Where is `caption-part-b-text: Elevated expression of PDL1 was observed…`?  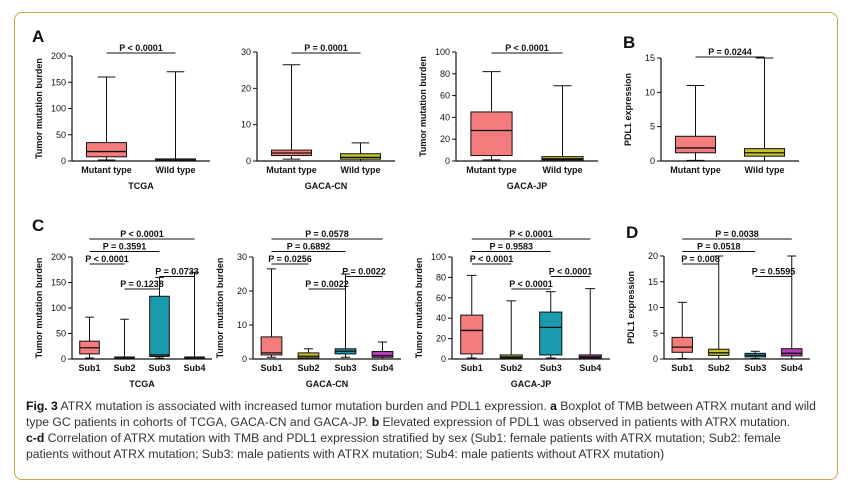
caption-part-b-text: Elevated expression of PDL1 was observed… is located at coordinates (586, 422).